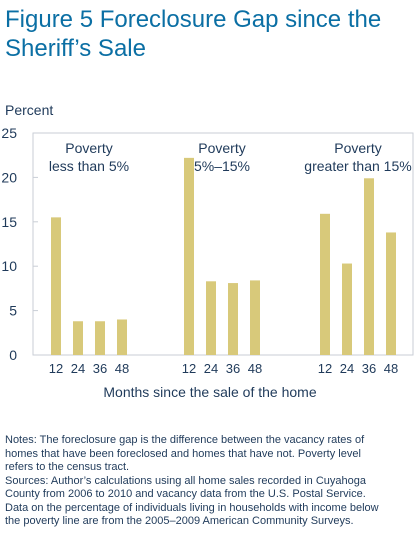  What do you see at coordinates (9, 133) in the screenshot?
I see `y-tick-label: 25` at bounding box center [9, 133].